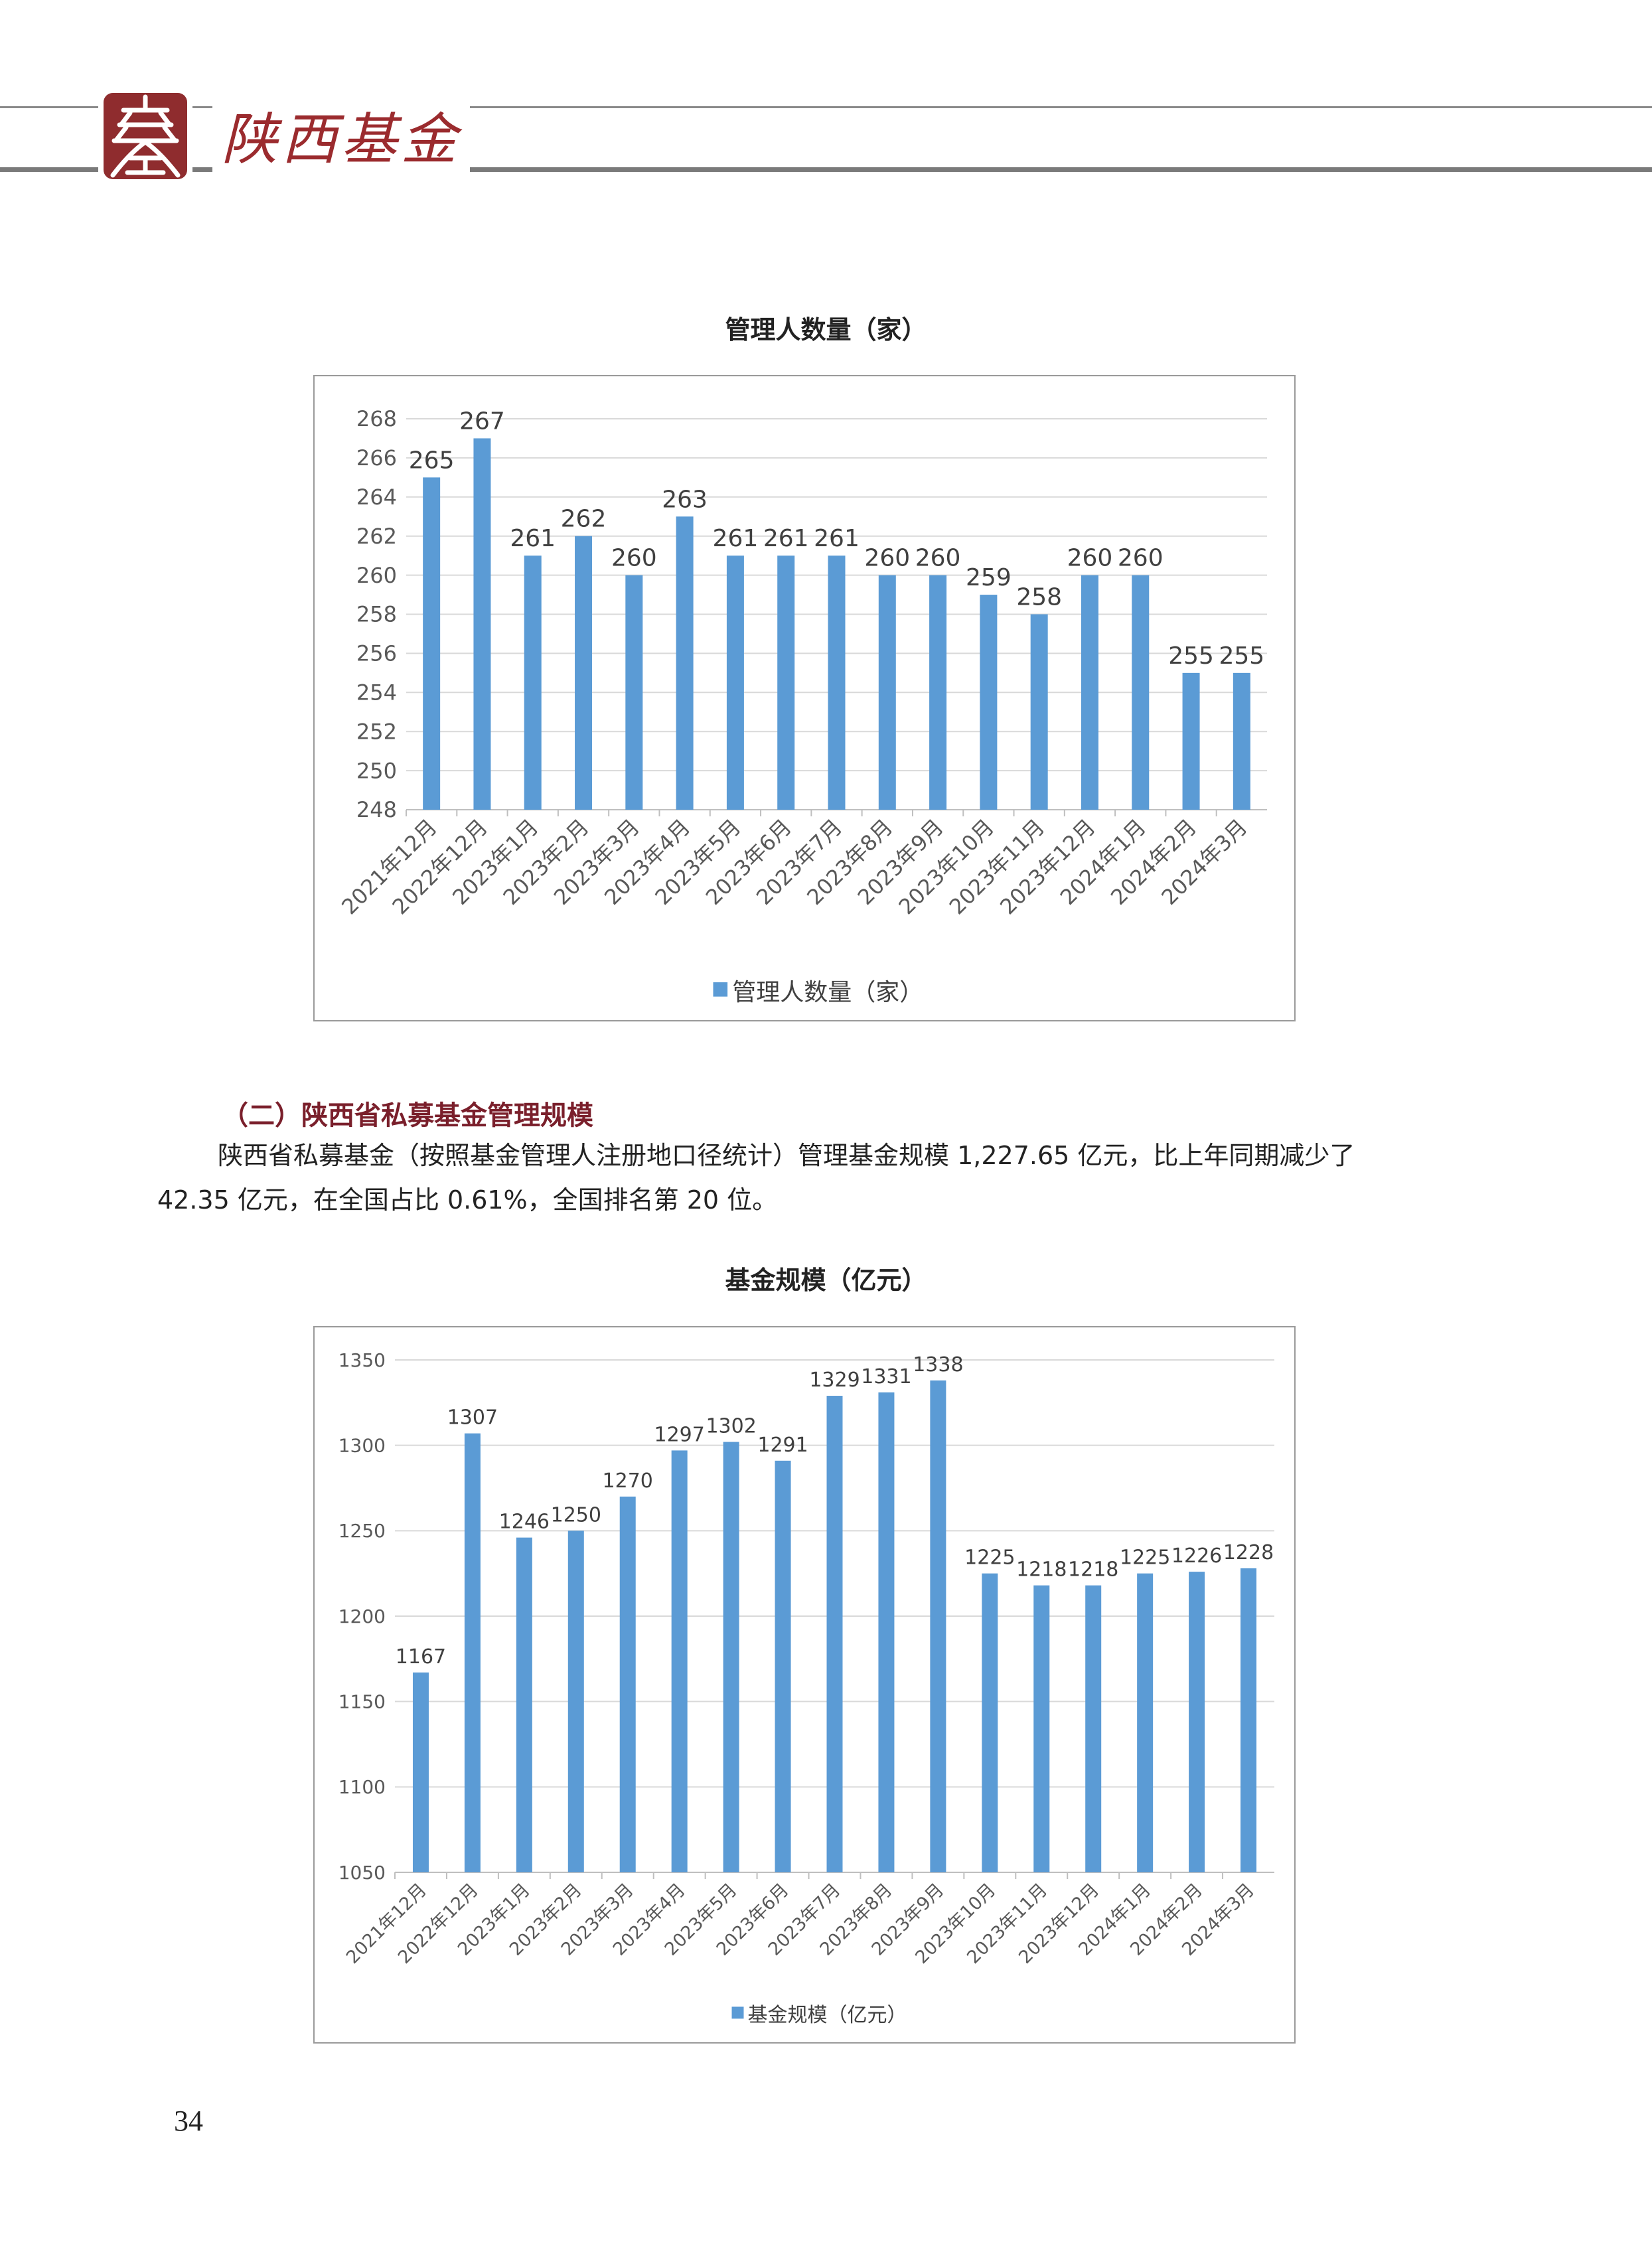 The width and height of the screenshot is (1652, 2242). I want to click on y-tick-label: 1100, so click(362, 1787).